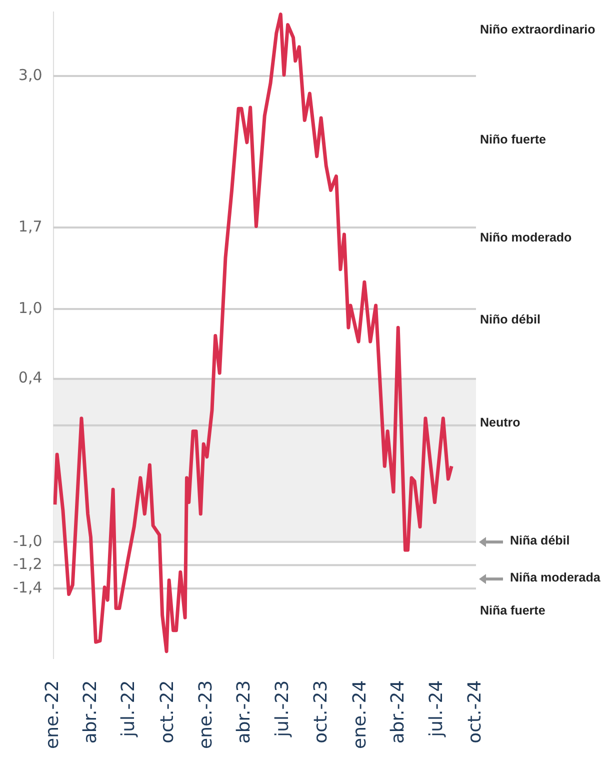 Image resolution: width=614 pixels, height=771 pixels. I want to click on x-tick-label: ene.-24, so click(359, 715).